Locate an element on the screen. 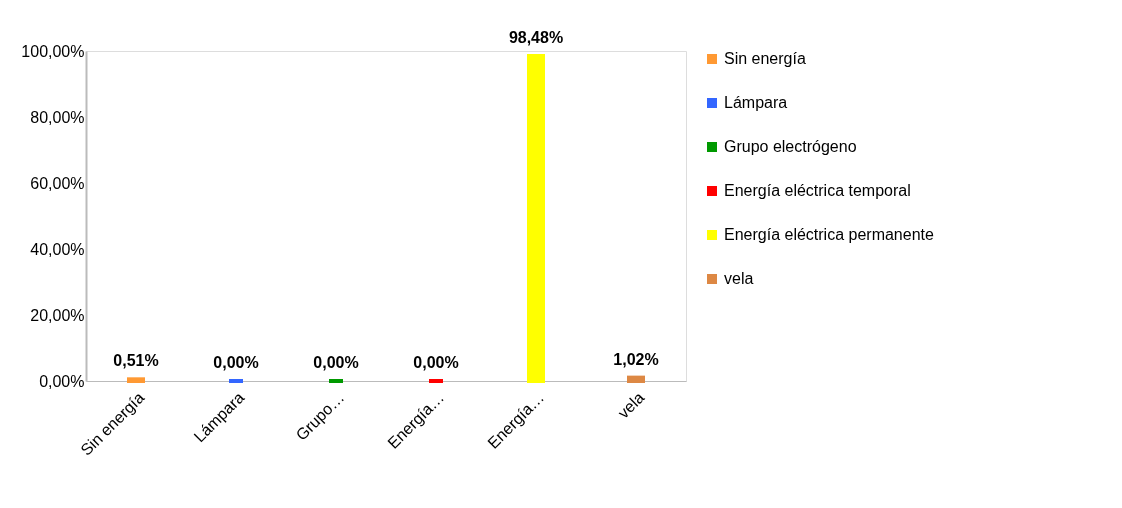 The width and height of the screenshot is (1122, 508). legend-label: Lámpara is located at coordinates (756, 102).